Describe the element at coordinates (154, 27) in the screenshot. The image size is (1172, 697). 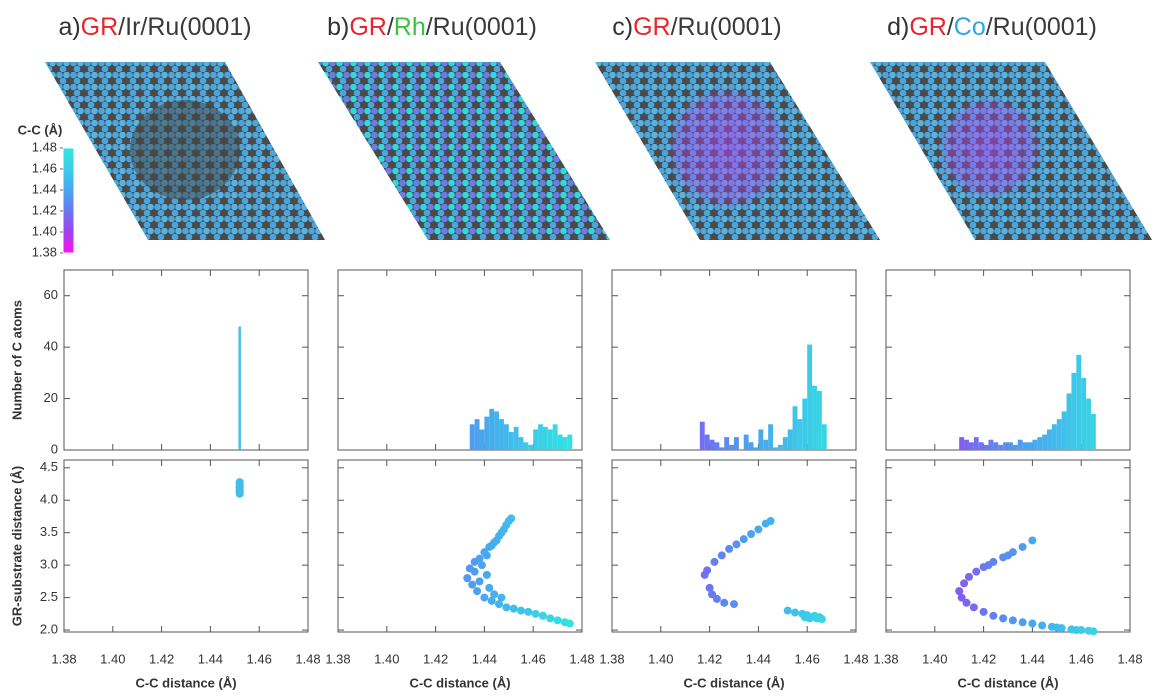
I see `panel-title: a)GR/Ir/Ru(0001)` at that location.